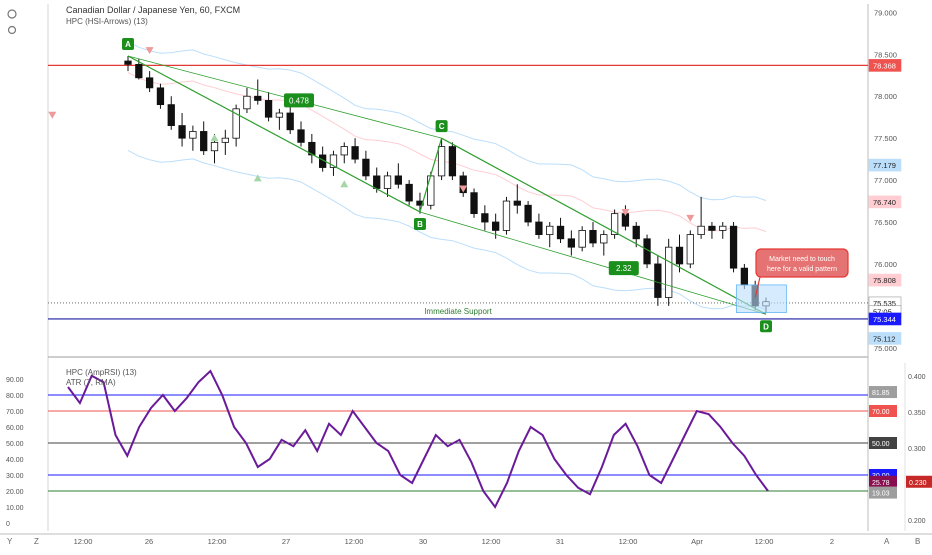 This screenshot has height=555, width=932. Describe the element at coordinates (12, 14) in the screenshot. I see `settings-icon` at that location.